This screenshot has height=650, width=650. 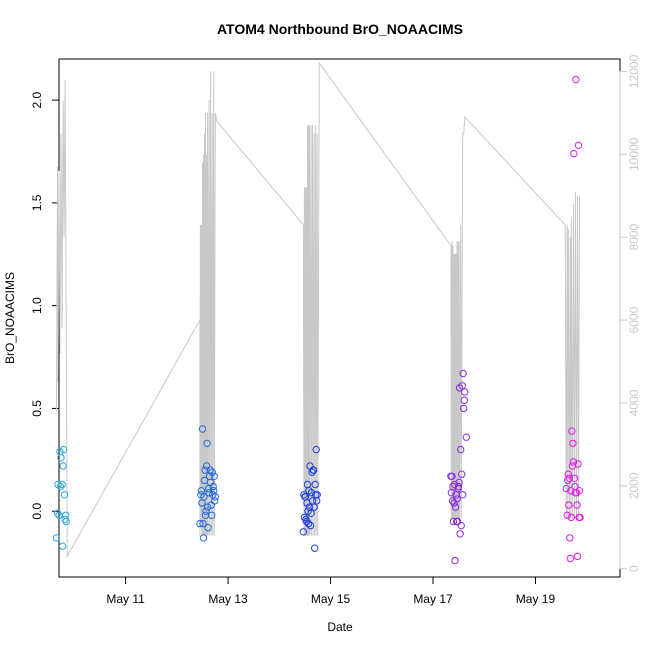 I want to click on y2-tick-label: 0, so click(x=634, y=568).